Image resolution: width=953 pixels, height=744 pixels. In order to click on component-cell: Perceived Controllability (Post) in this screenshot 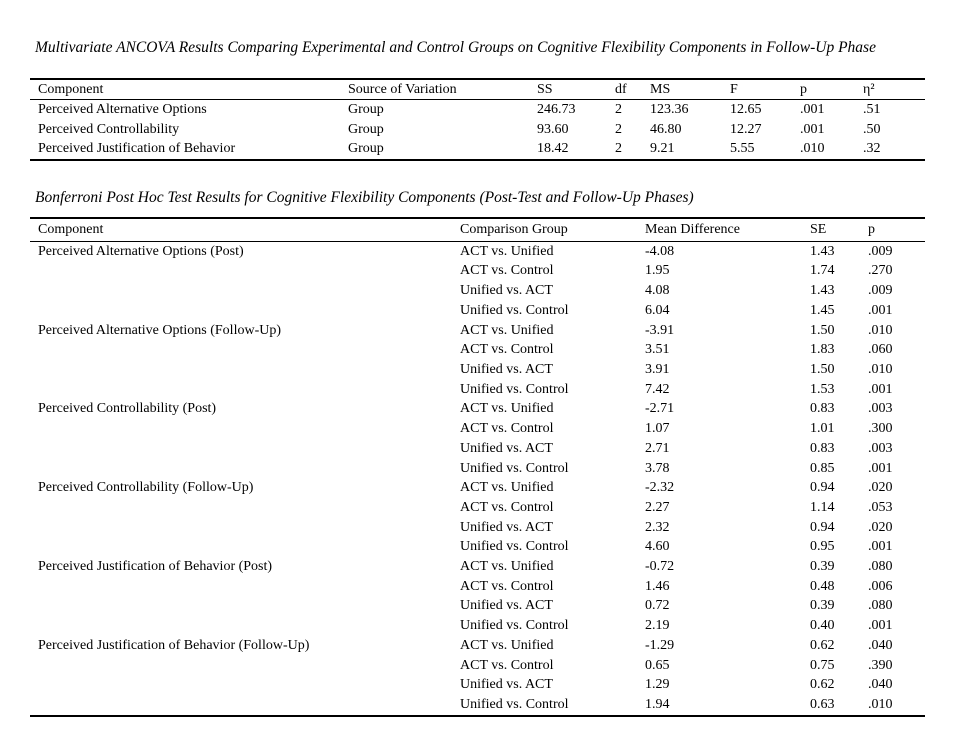, I will do `click(127, 409)`.